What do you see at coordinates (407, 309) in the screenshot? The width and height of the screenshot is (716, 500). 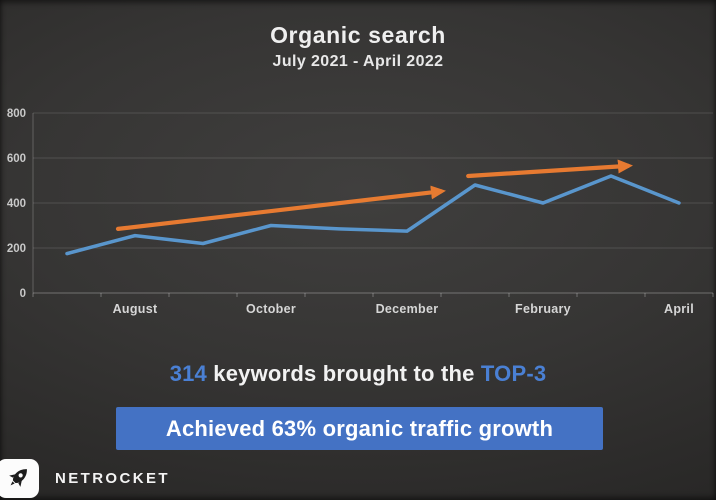 I see `svg-text: December` at bounding box center [407, 309].